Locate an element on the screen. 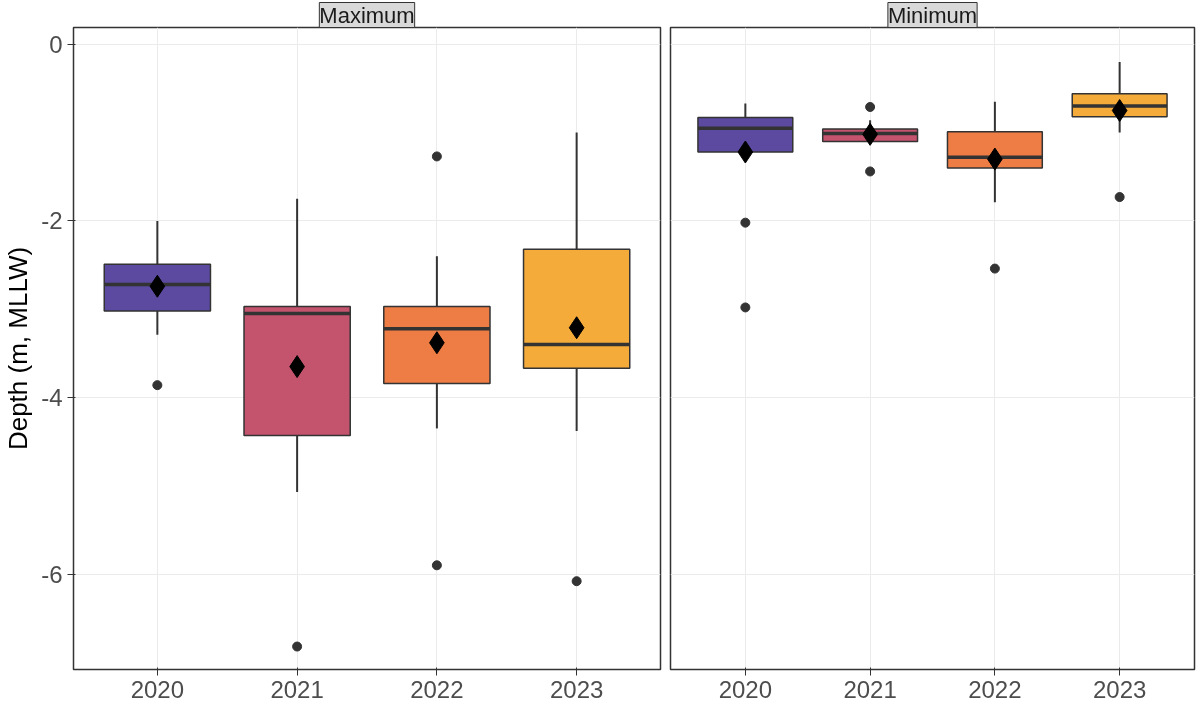  chart-title: Maximum is located at coordinates (367, 15).